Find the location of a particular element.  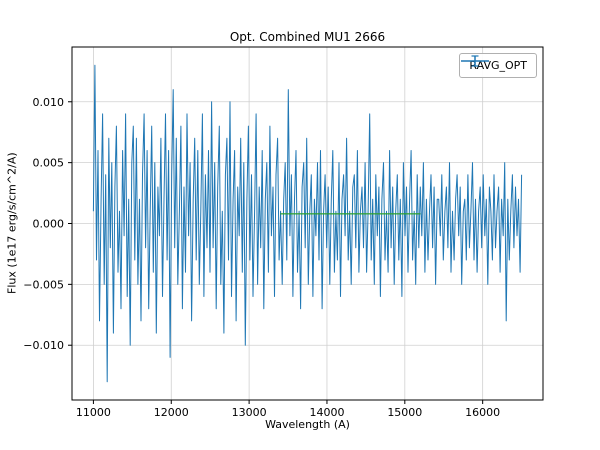

y-axis-label: Flux (1e17 erg/s/cm^2/A) is located at coordinates (12, 223).